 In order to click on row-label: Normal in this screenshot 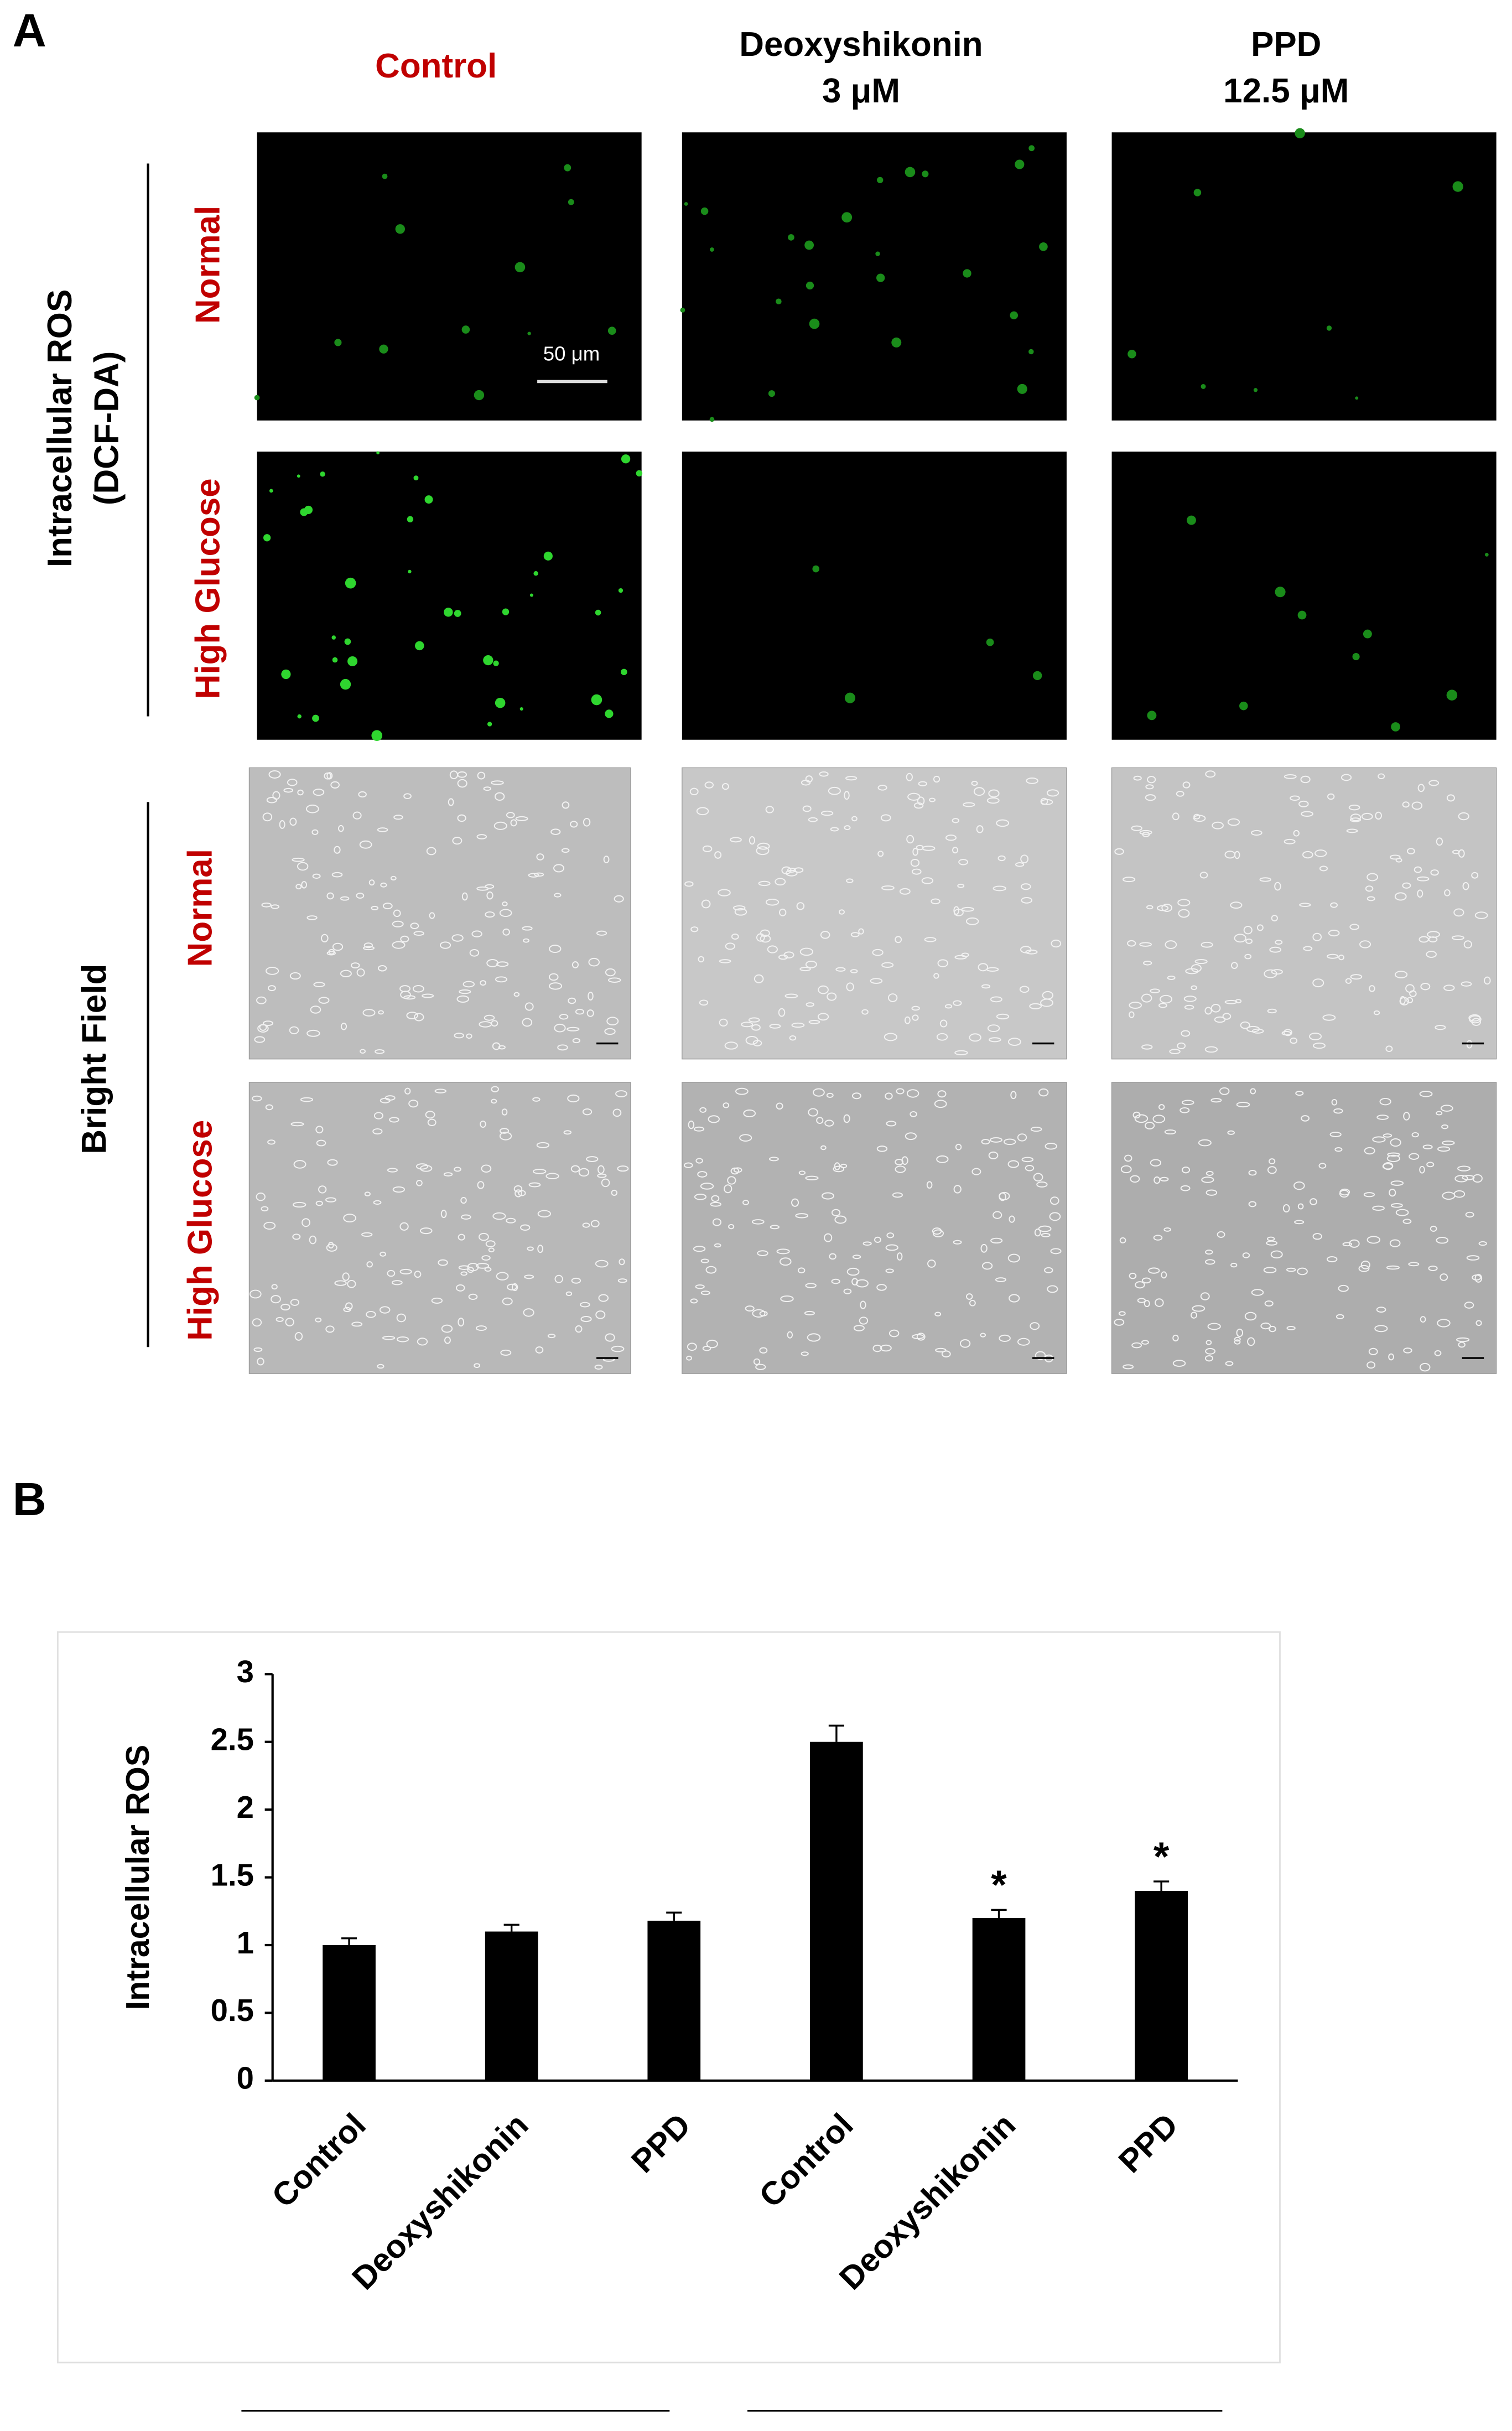, I will do `click(208, 265)`.